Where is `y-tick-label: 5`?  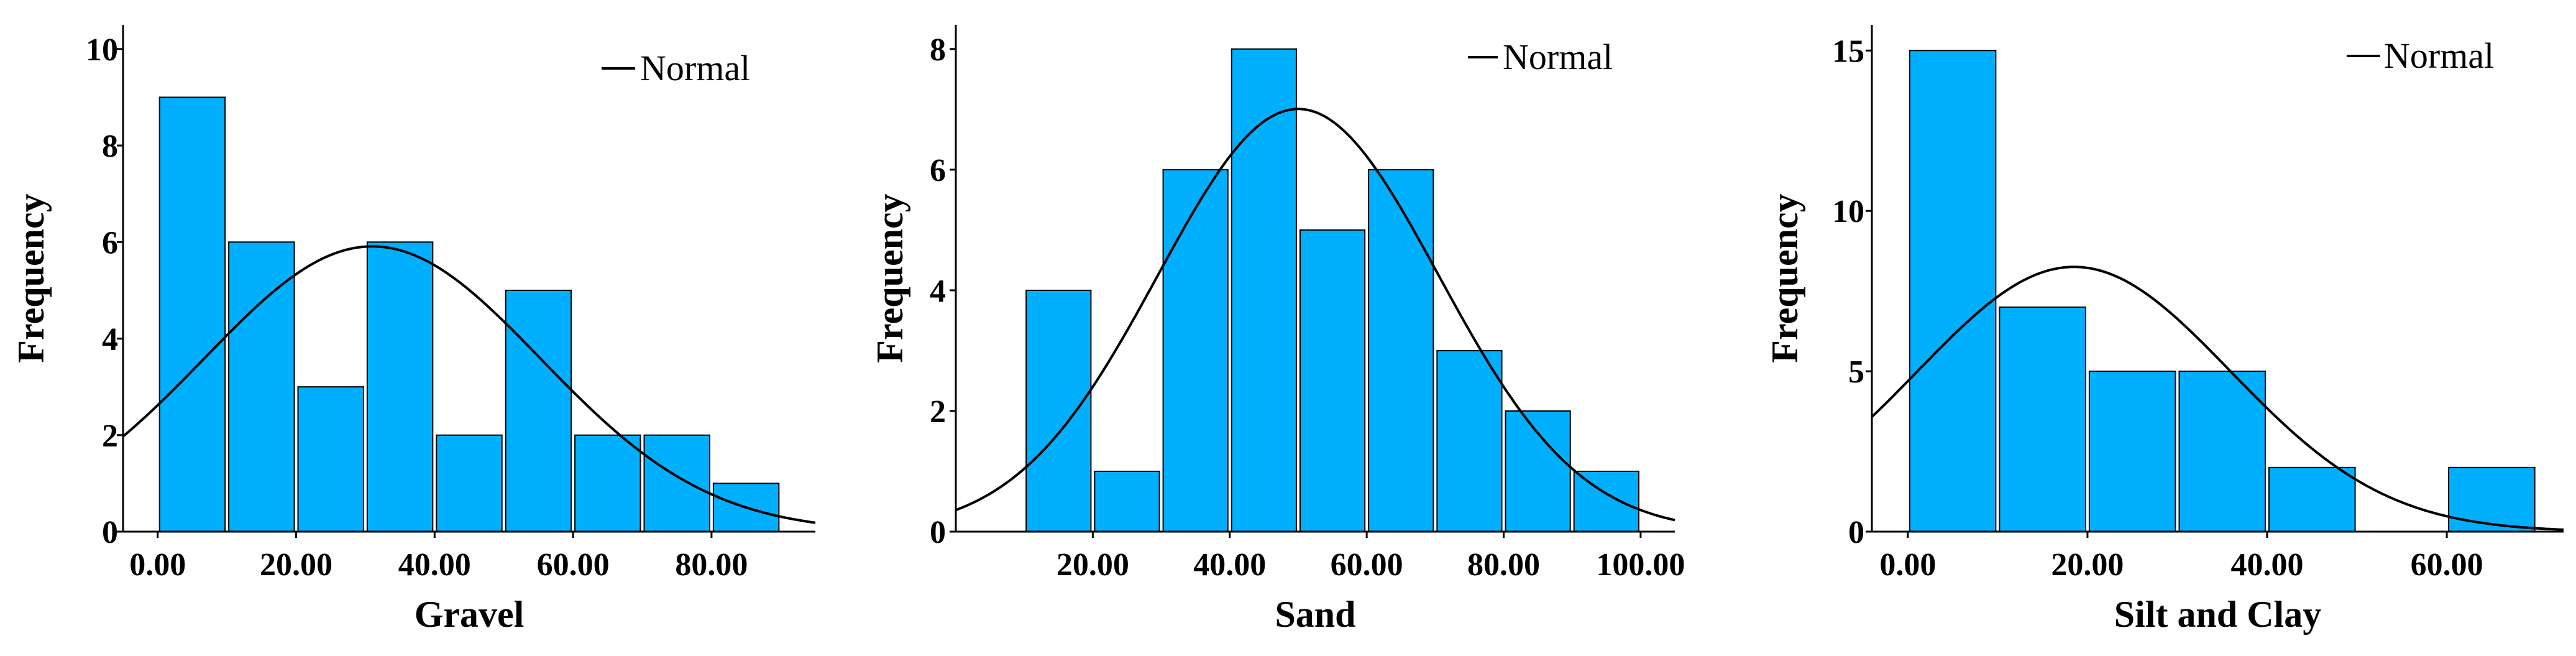 y-tick-label: 5 is located at coordinates (1856, 372).